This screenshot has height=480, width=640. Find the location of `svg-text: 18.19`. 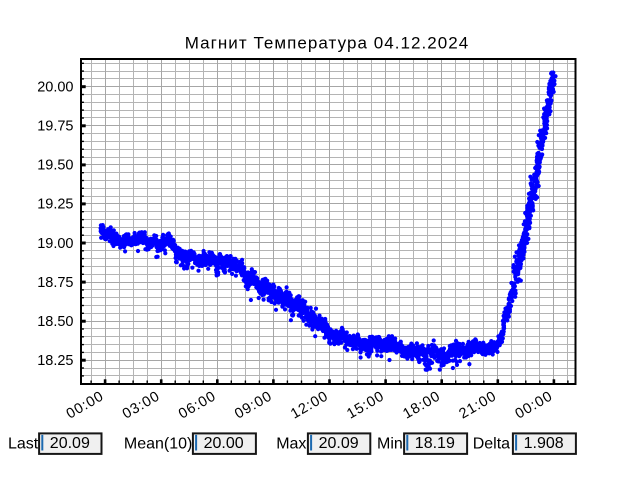

svg-text: 18.19 is located at coordinates (435, 443).